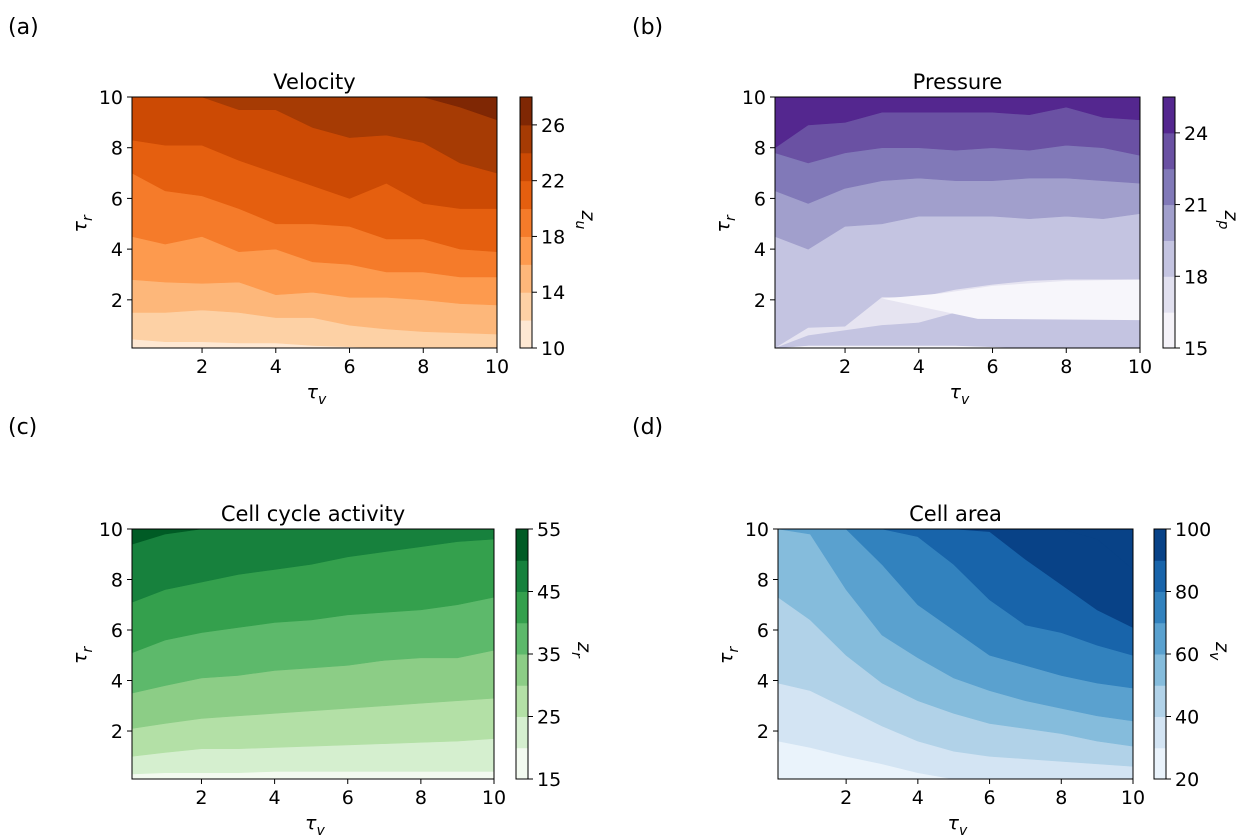 The height and width of the screenshot is (837, 1252). What do you see at coordinates (549, 593) in the screenshot?
I see `colorbar-tick-label: 45` at bounding box center [549, 593].